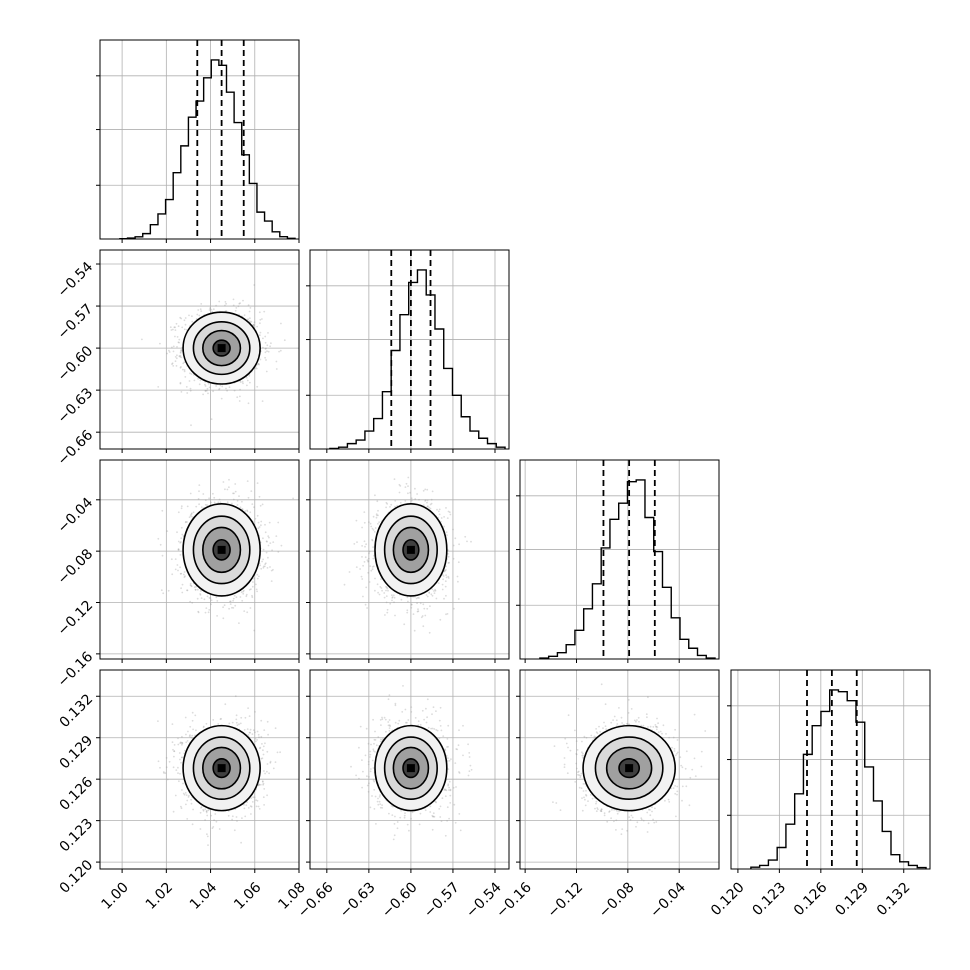 The height and width of the screenshot is (970, 970). I want to click on density-peak, so click(221, 348).